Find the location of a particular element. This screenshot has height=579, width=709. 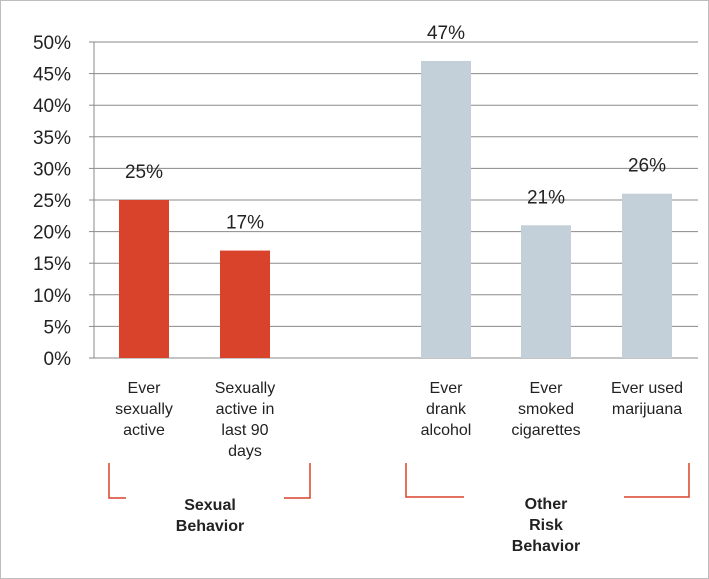

y-tick-label: 20% is located at coordinates (52, 233).